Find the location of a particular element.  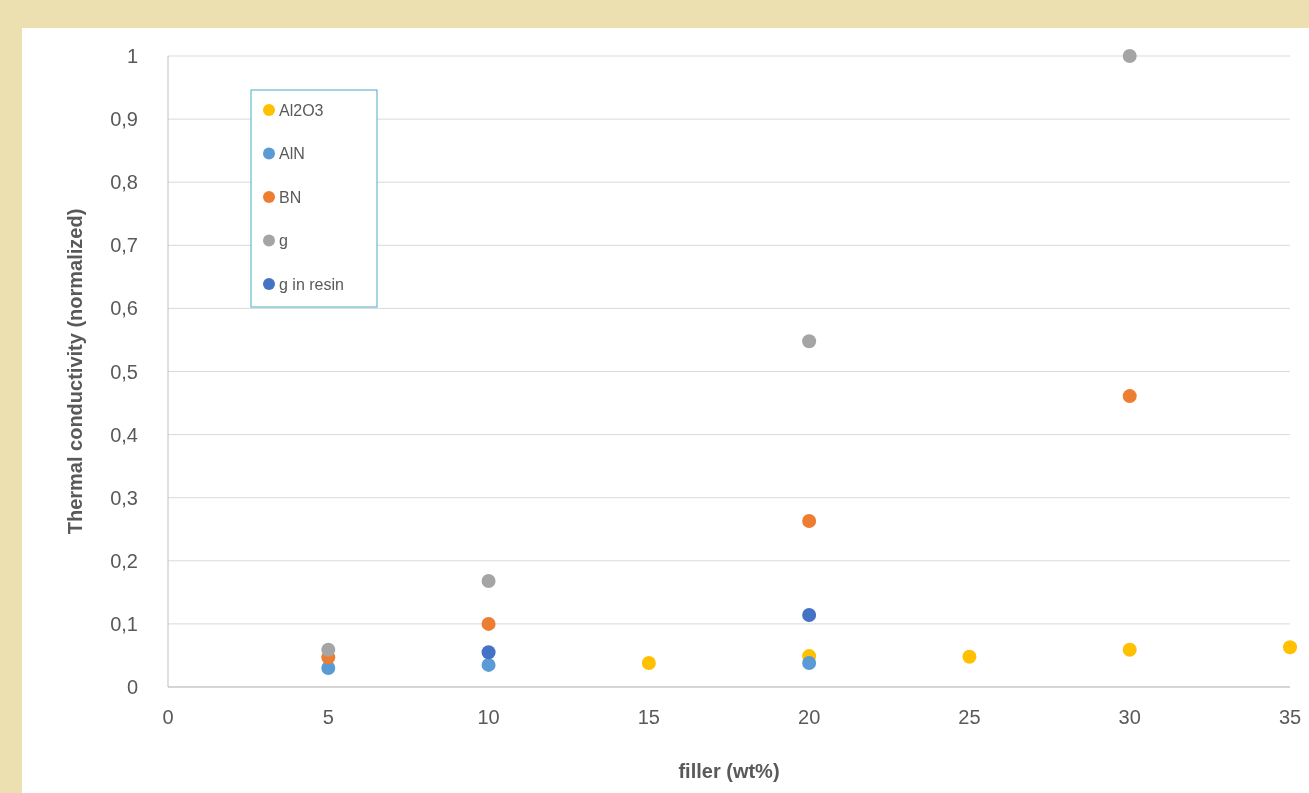

y-tick-label: 0,2 is located at coordinates (124, 560).